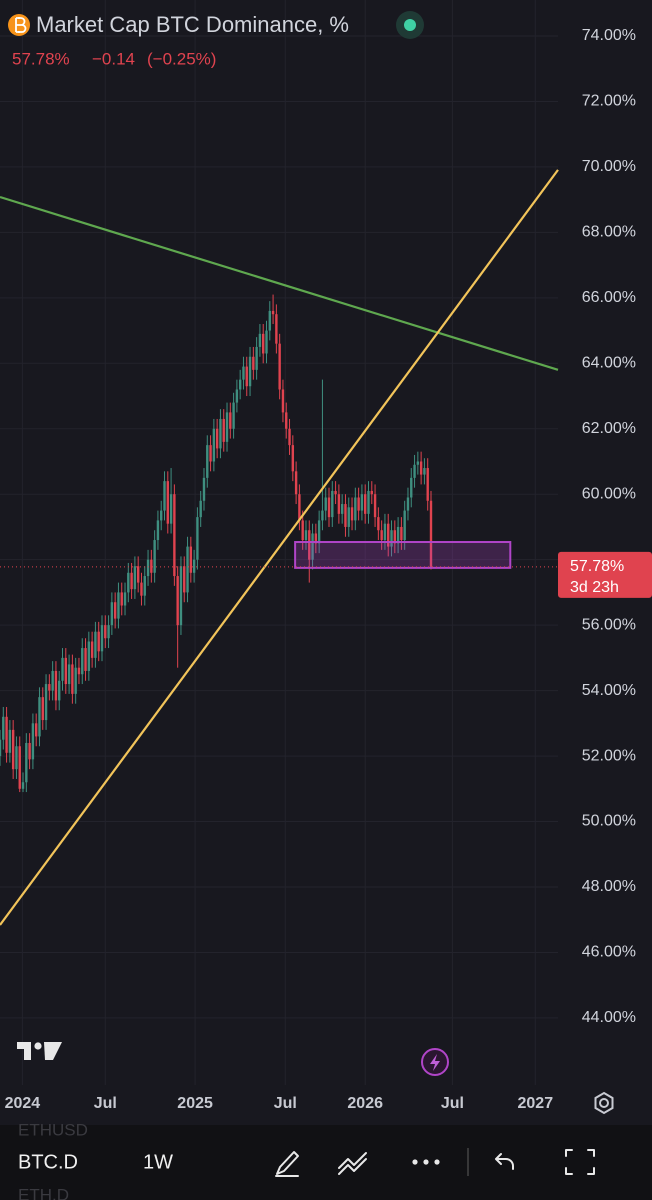  What do you see at coordinates (365, 1103) in the screenshot?
I see `x-tick-label: 2026` at bounding box center [365, 1103].